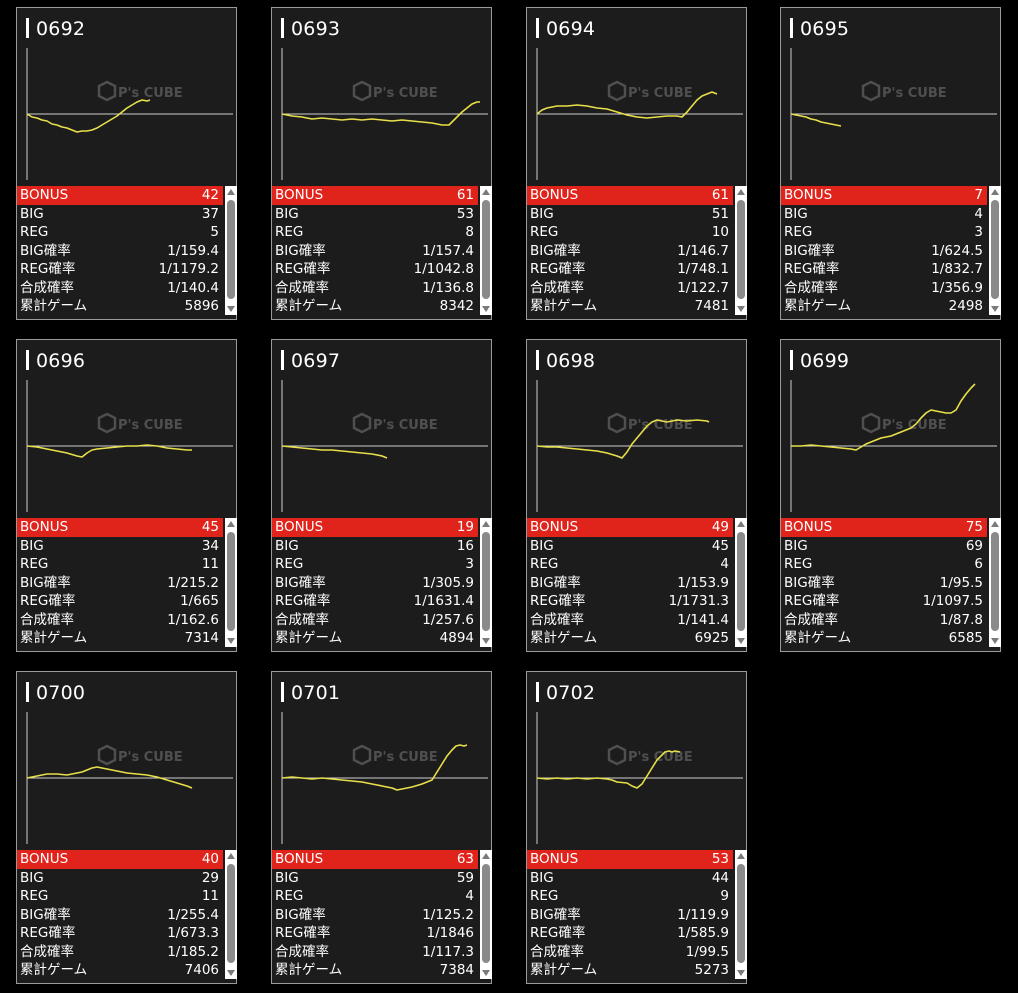  I want to click on stat-row-bonus: BONUS 49, so click(630, 527).